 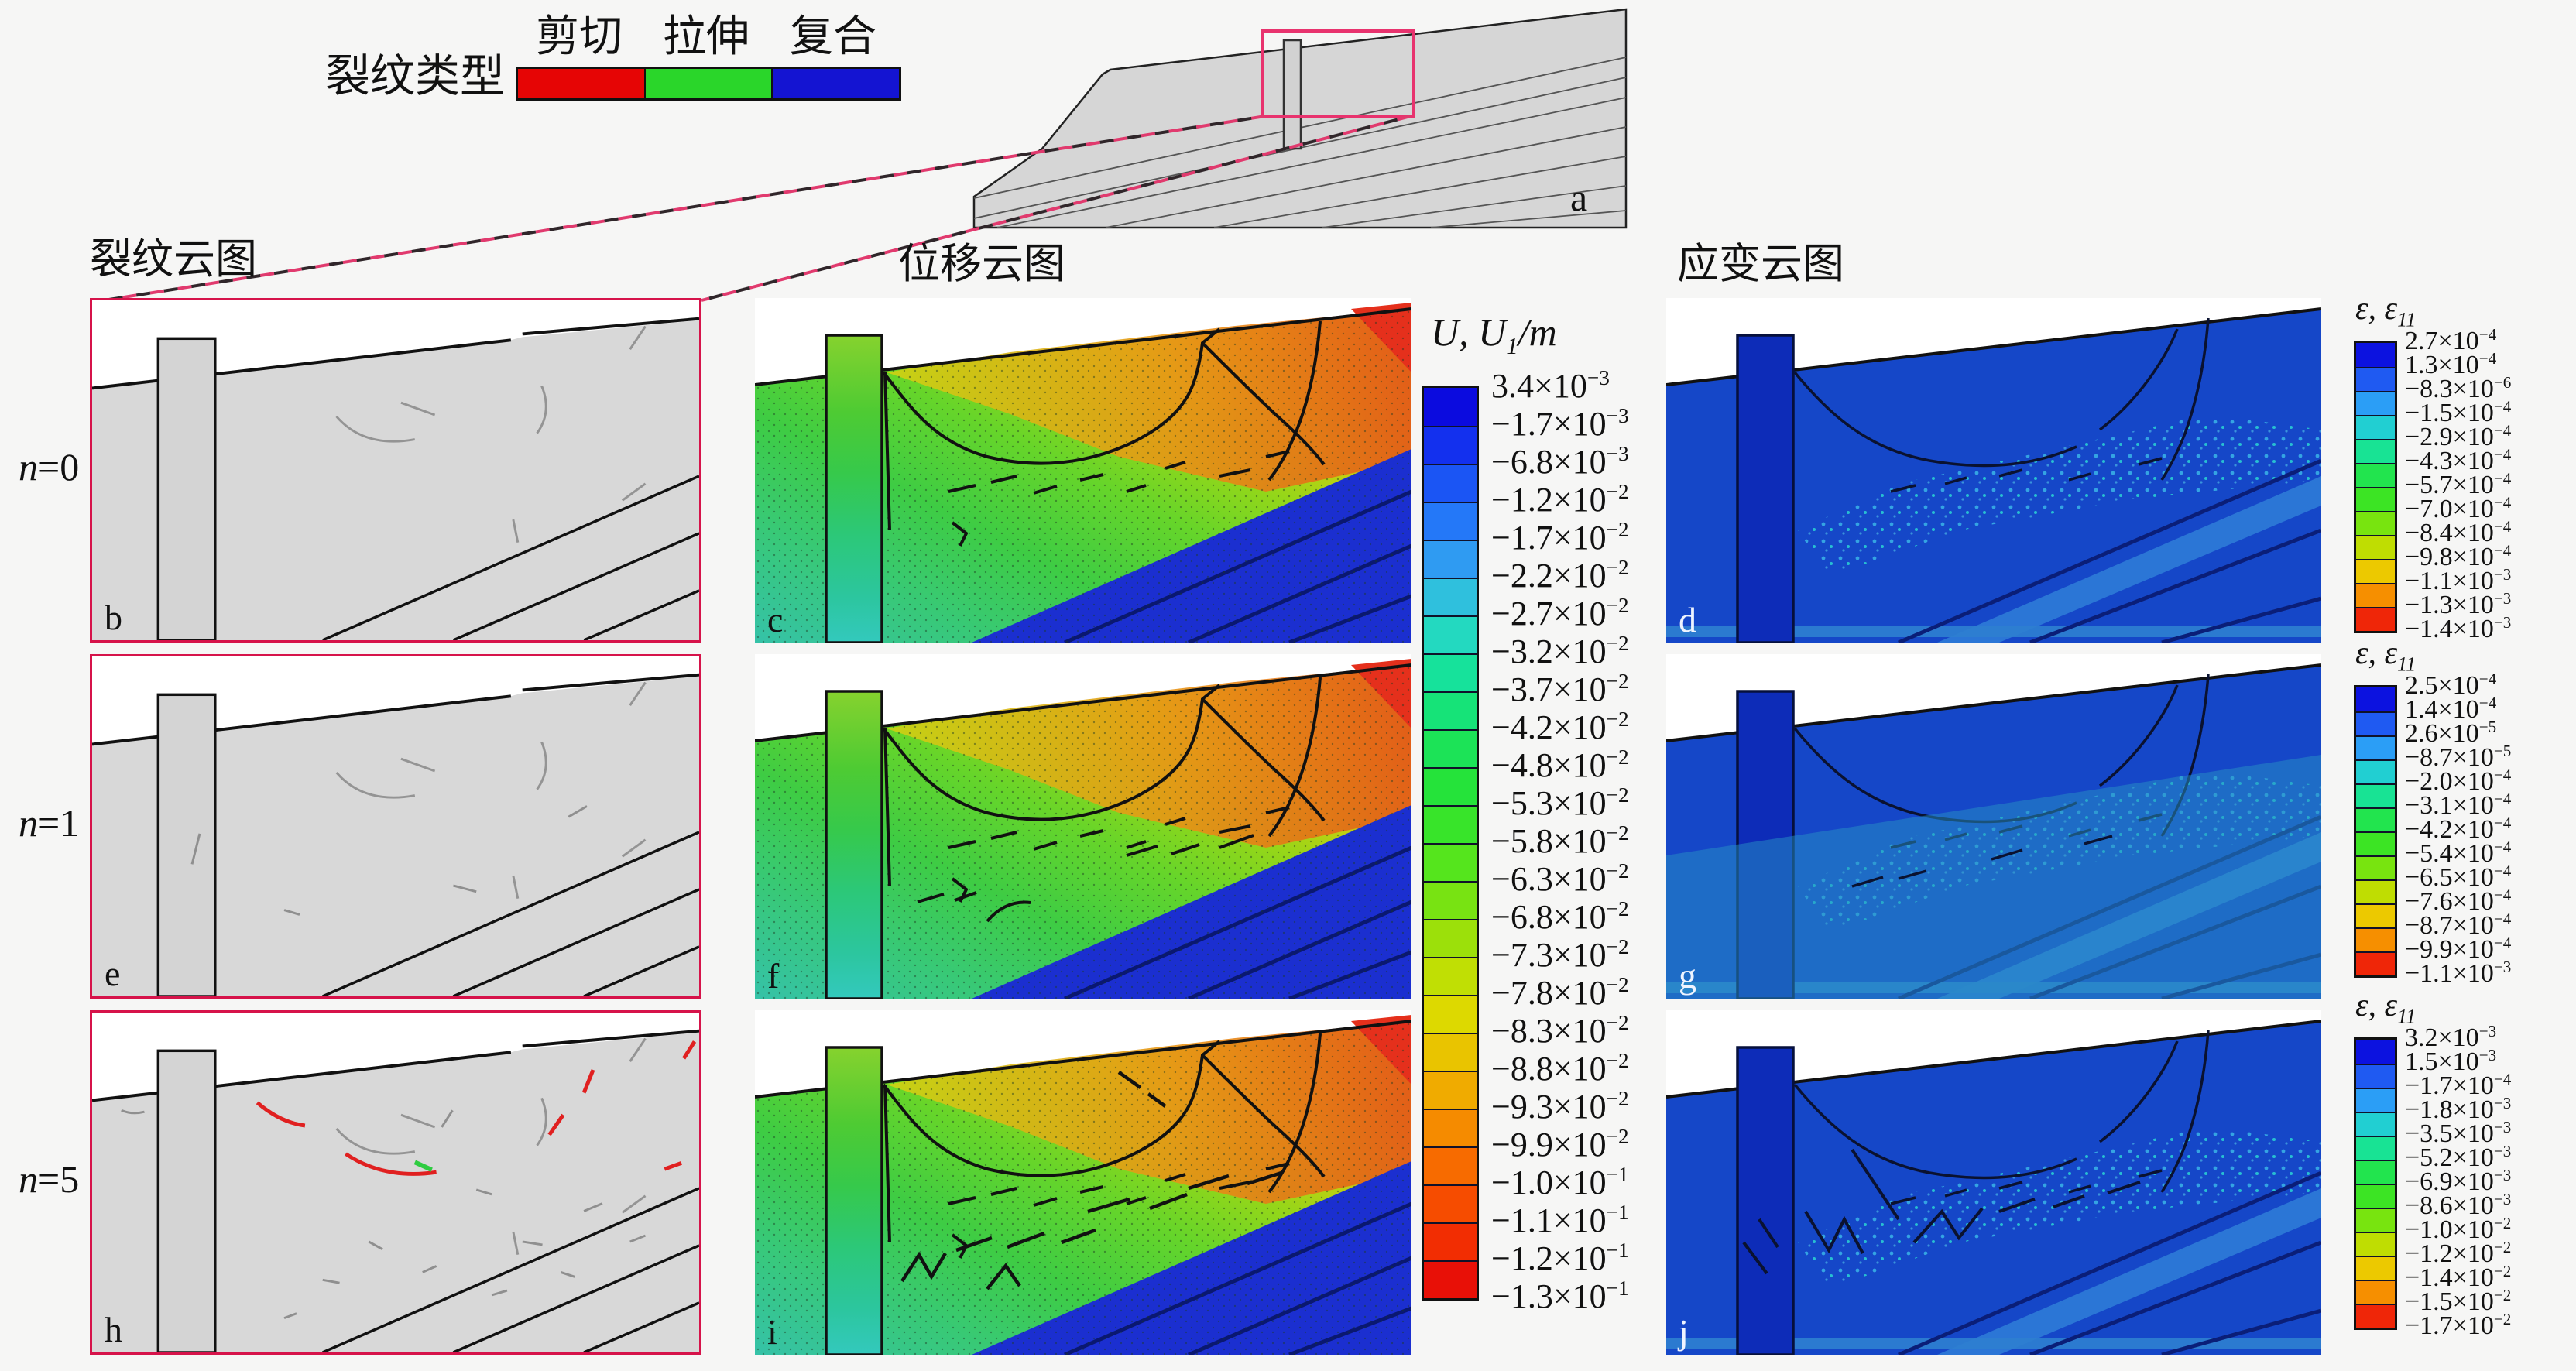 I want to click on crack-type-swatch-shear, so click(x=581, y=83).